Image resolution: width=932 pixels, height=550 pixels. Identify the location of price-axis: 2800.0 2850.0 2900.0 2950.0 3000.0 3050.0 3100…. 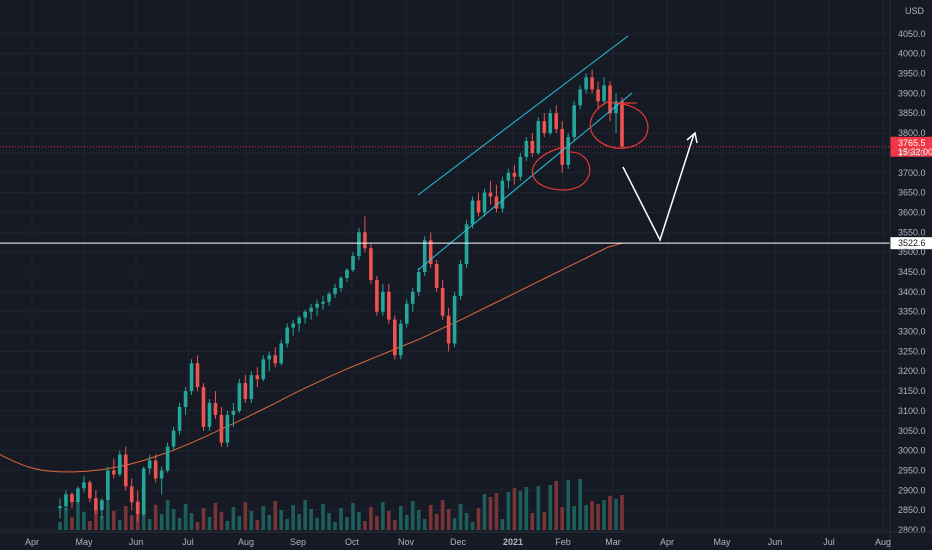
(907, 275).